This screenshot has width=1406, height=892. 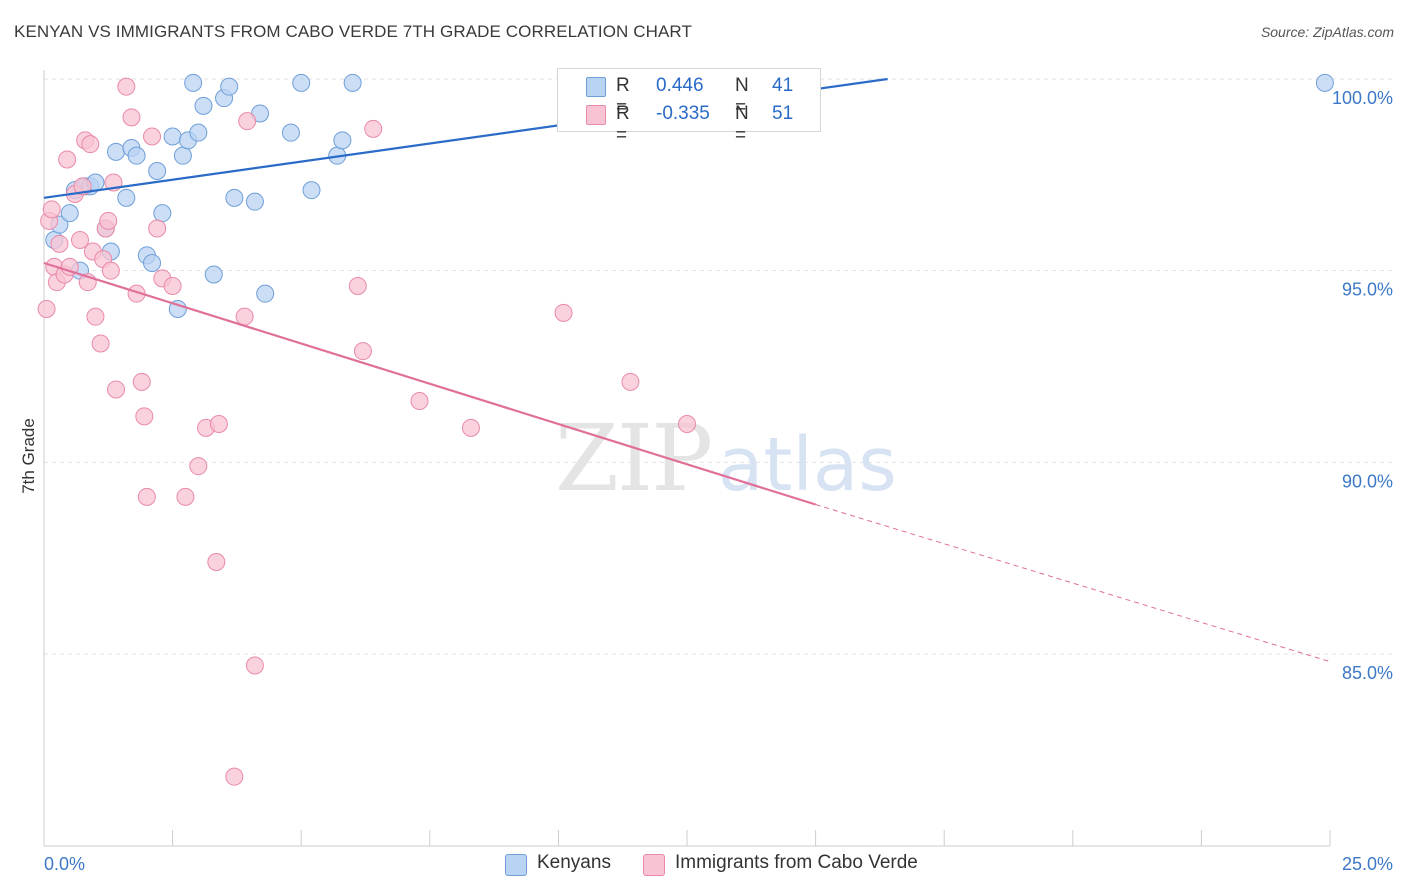 I want to click on cabo-verde-legend-swatch, so click(x=654, y=865).